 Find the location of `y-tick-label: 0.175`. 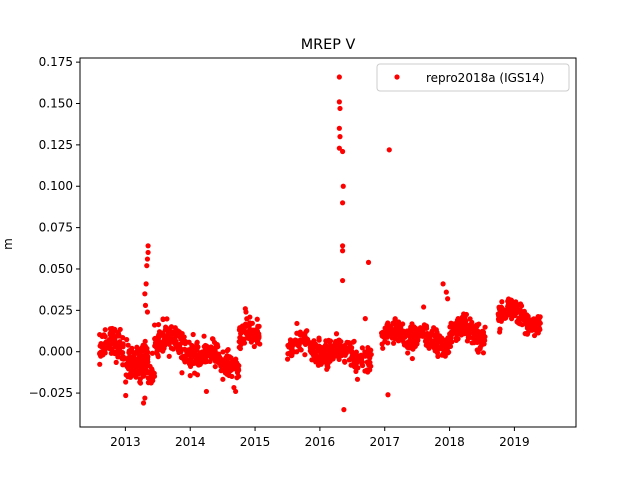

y-tick-label: 0.175 is located at coordinates (56, 62).